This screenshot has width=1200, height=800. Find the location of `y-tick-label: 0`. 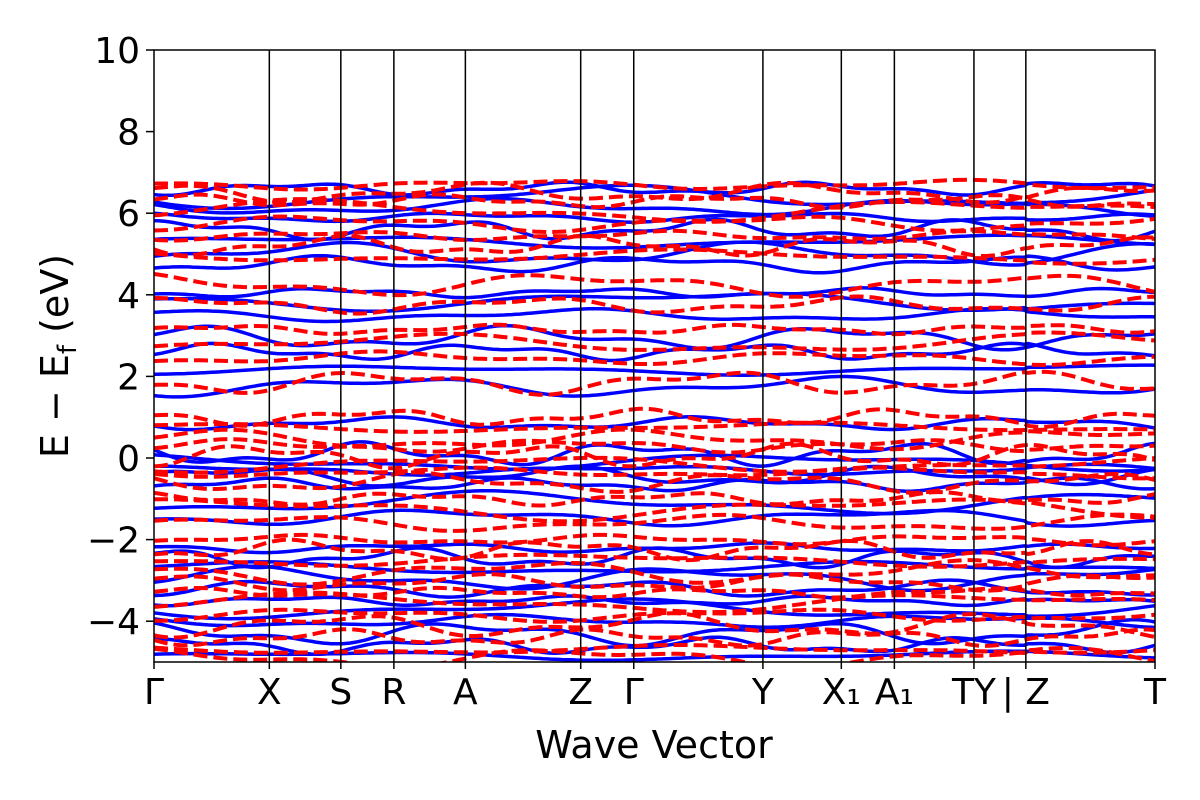

y-tick-label: 0 is located at coordinates (128, 459).